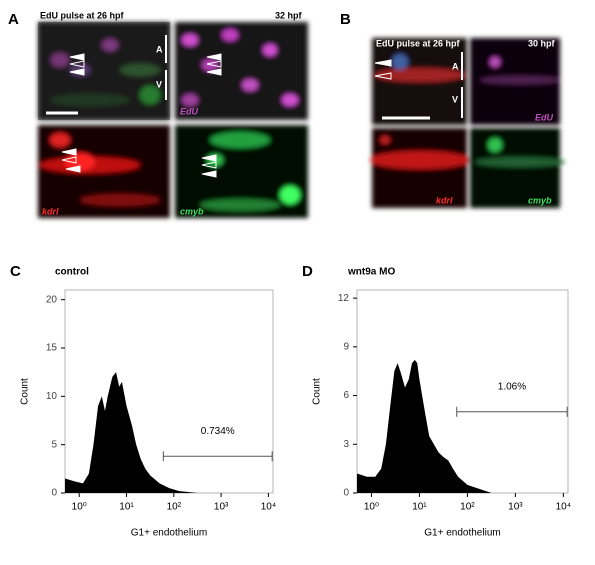 The width and height of the screenshot is (595, 565). Describe the element at coordinates (15, 271) in the screenshot. I see `panel-letter: C` at that location.